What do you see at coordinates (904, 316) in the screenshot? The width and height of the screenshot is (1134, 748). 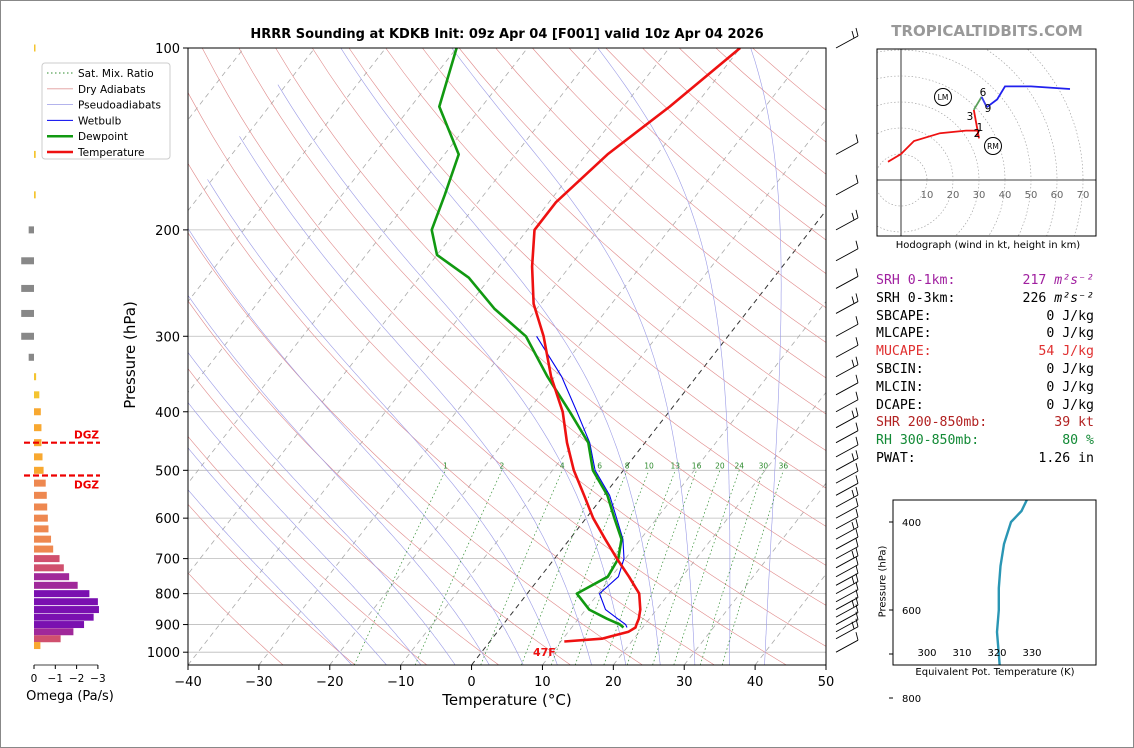 I see `param-label: SBCAPE:` at bounding box center [904, 316].